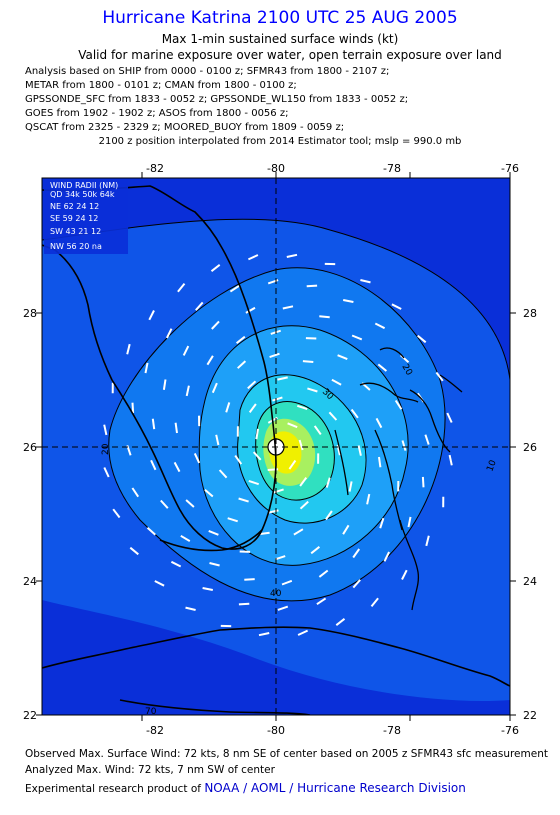 Image resolution: width=560 pixels, height=815 pixels. I want to click on subtitle: Max 1-min sustained surface winds (kt), so click(280, 39).